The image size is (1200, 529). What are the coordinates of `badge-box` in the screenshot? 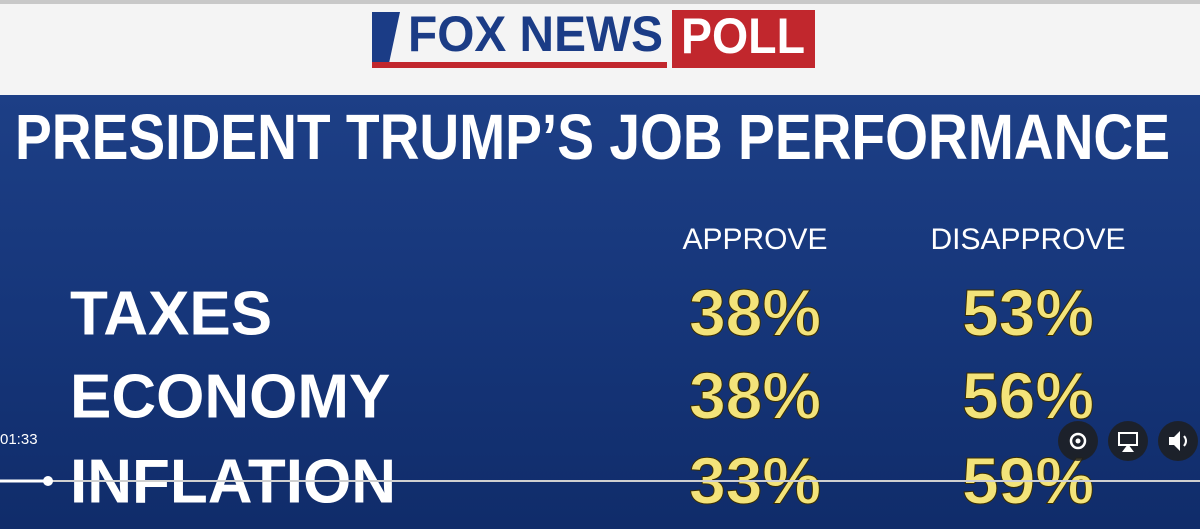 It's located at (743, 39).